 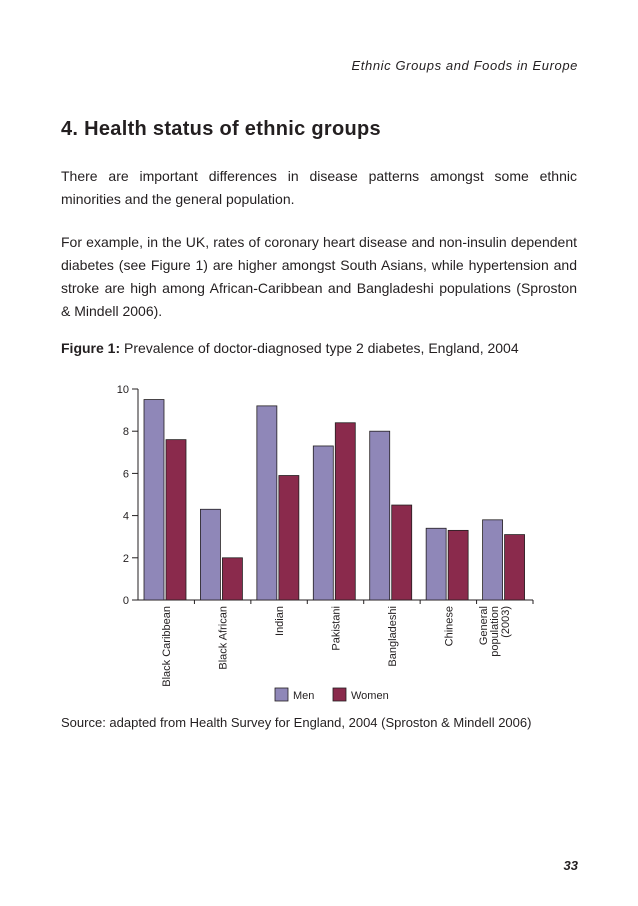 What do you see at coordinates (280, 621) in the screenshot?
I see `x-category-label: Indian` at bounding box center [280, 621].